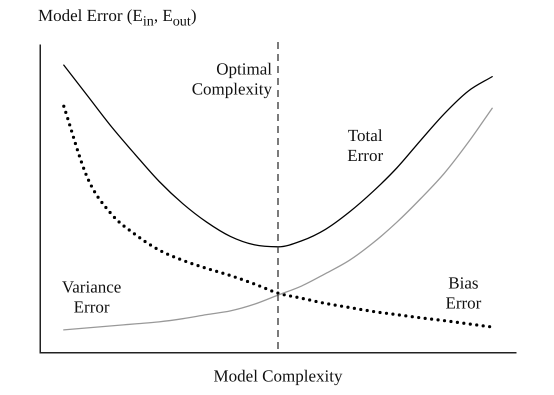 This screenshot has width=554, height=395. What do you see at coordinates (232, 78) in the screenshot?
I see `annotation: Optimal Complexity` at bounding box center [232, 78].